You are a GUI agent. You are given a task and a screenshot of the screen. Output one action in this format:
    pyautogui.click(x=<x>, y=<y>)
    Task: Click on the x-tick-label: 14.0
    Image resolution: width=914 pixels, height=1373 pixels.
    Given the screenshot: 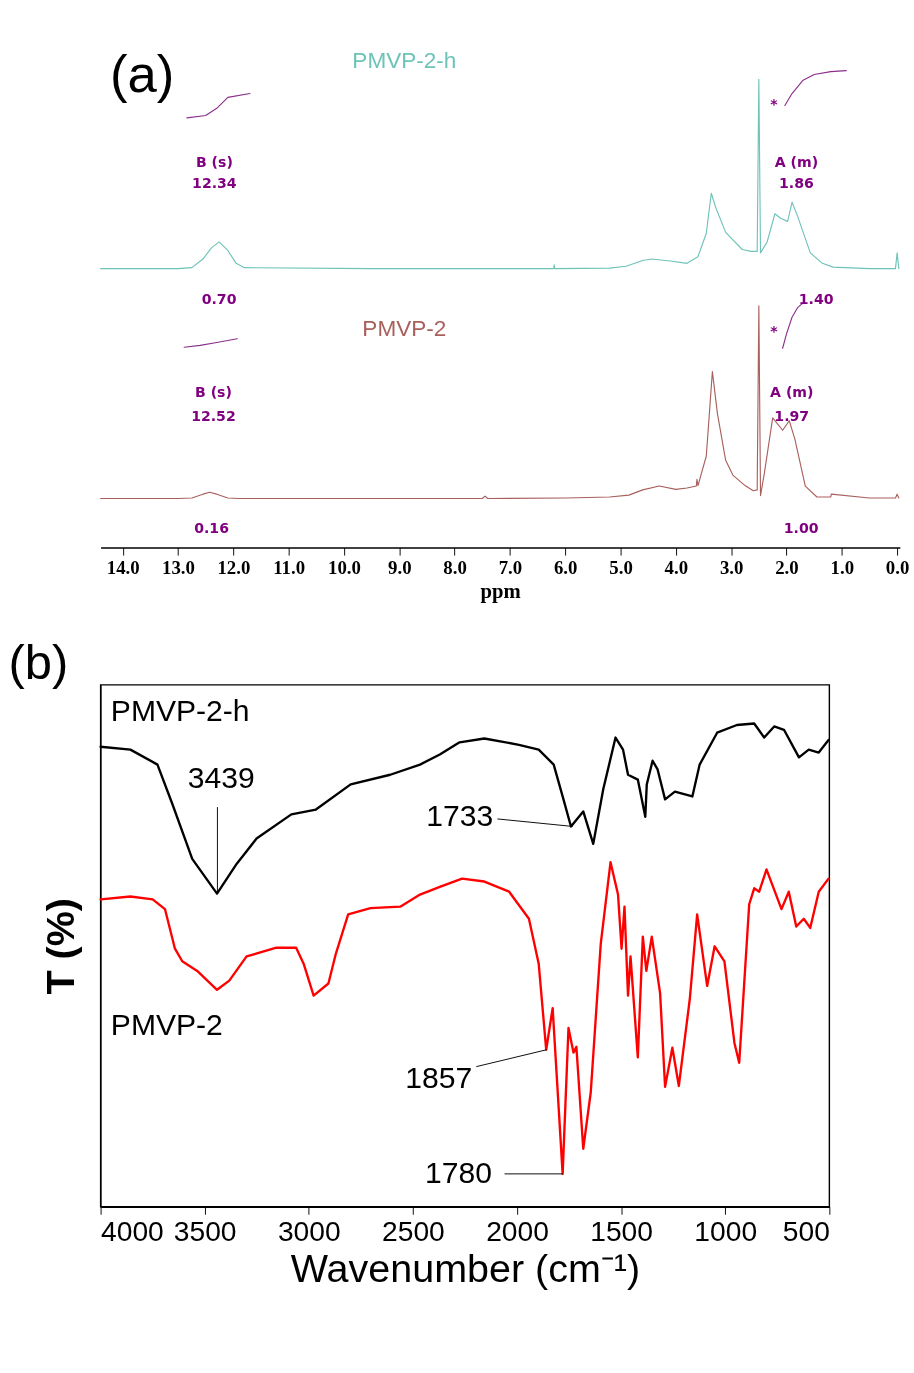 What is the action you would take?
    pyautogui.click(x=123, y=568)
    